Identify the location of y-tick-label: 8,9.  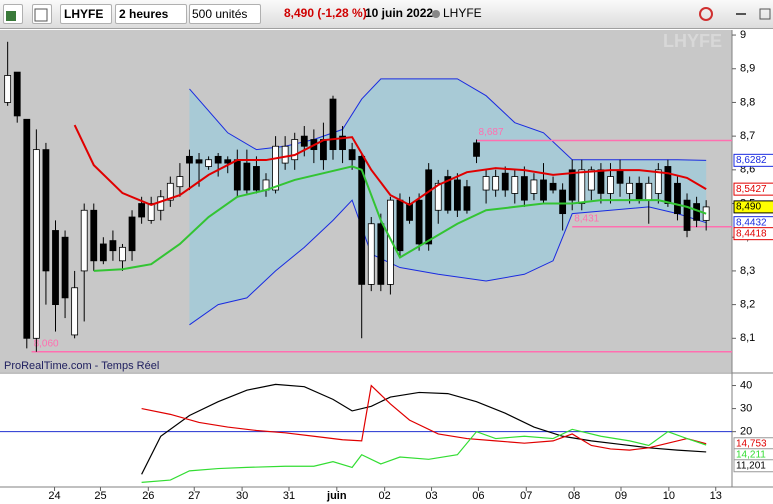
(747, 69).